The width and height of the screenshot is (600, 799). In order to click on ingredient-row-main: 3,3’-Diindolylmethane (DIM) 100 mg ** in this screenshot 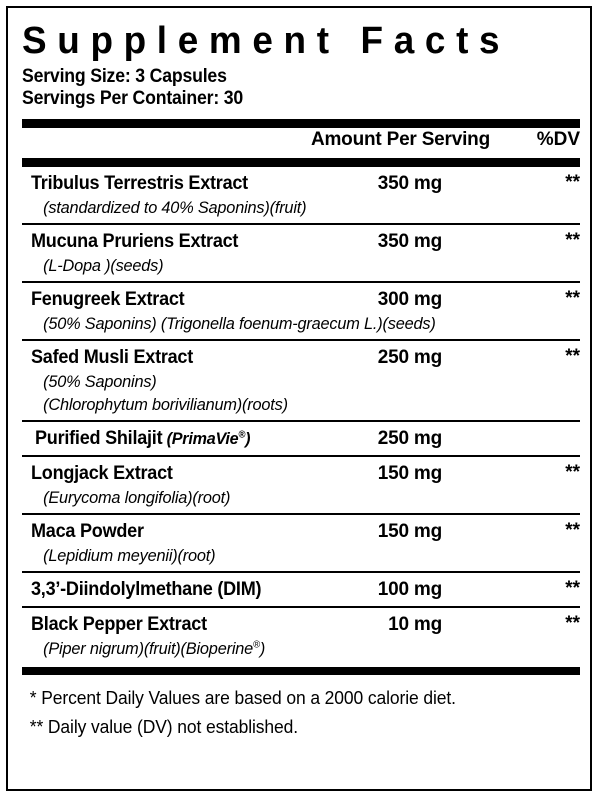, I will do `click(301, 590)`.